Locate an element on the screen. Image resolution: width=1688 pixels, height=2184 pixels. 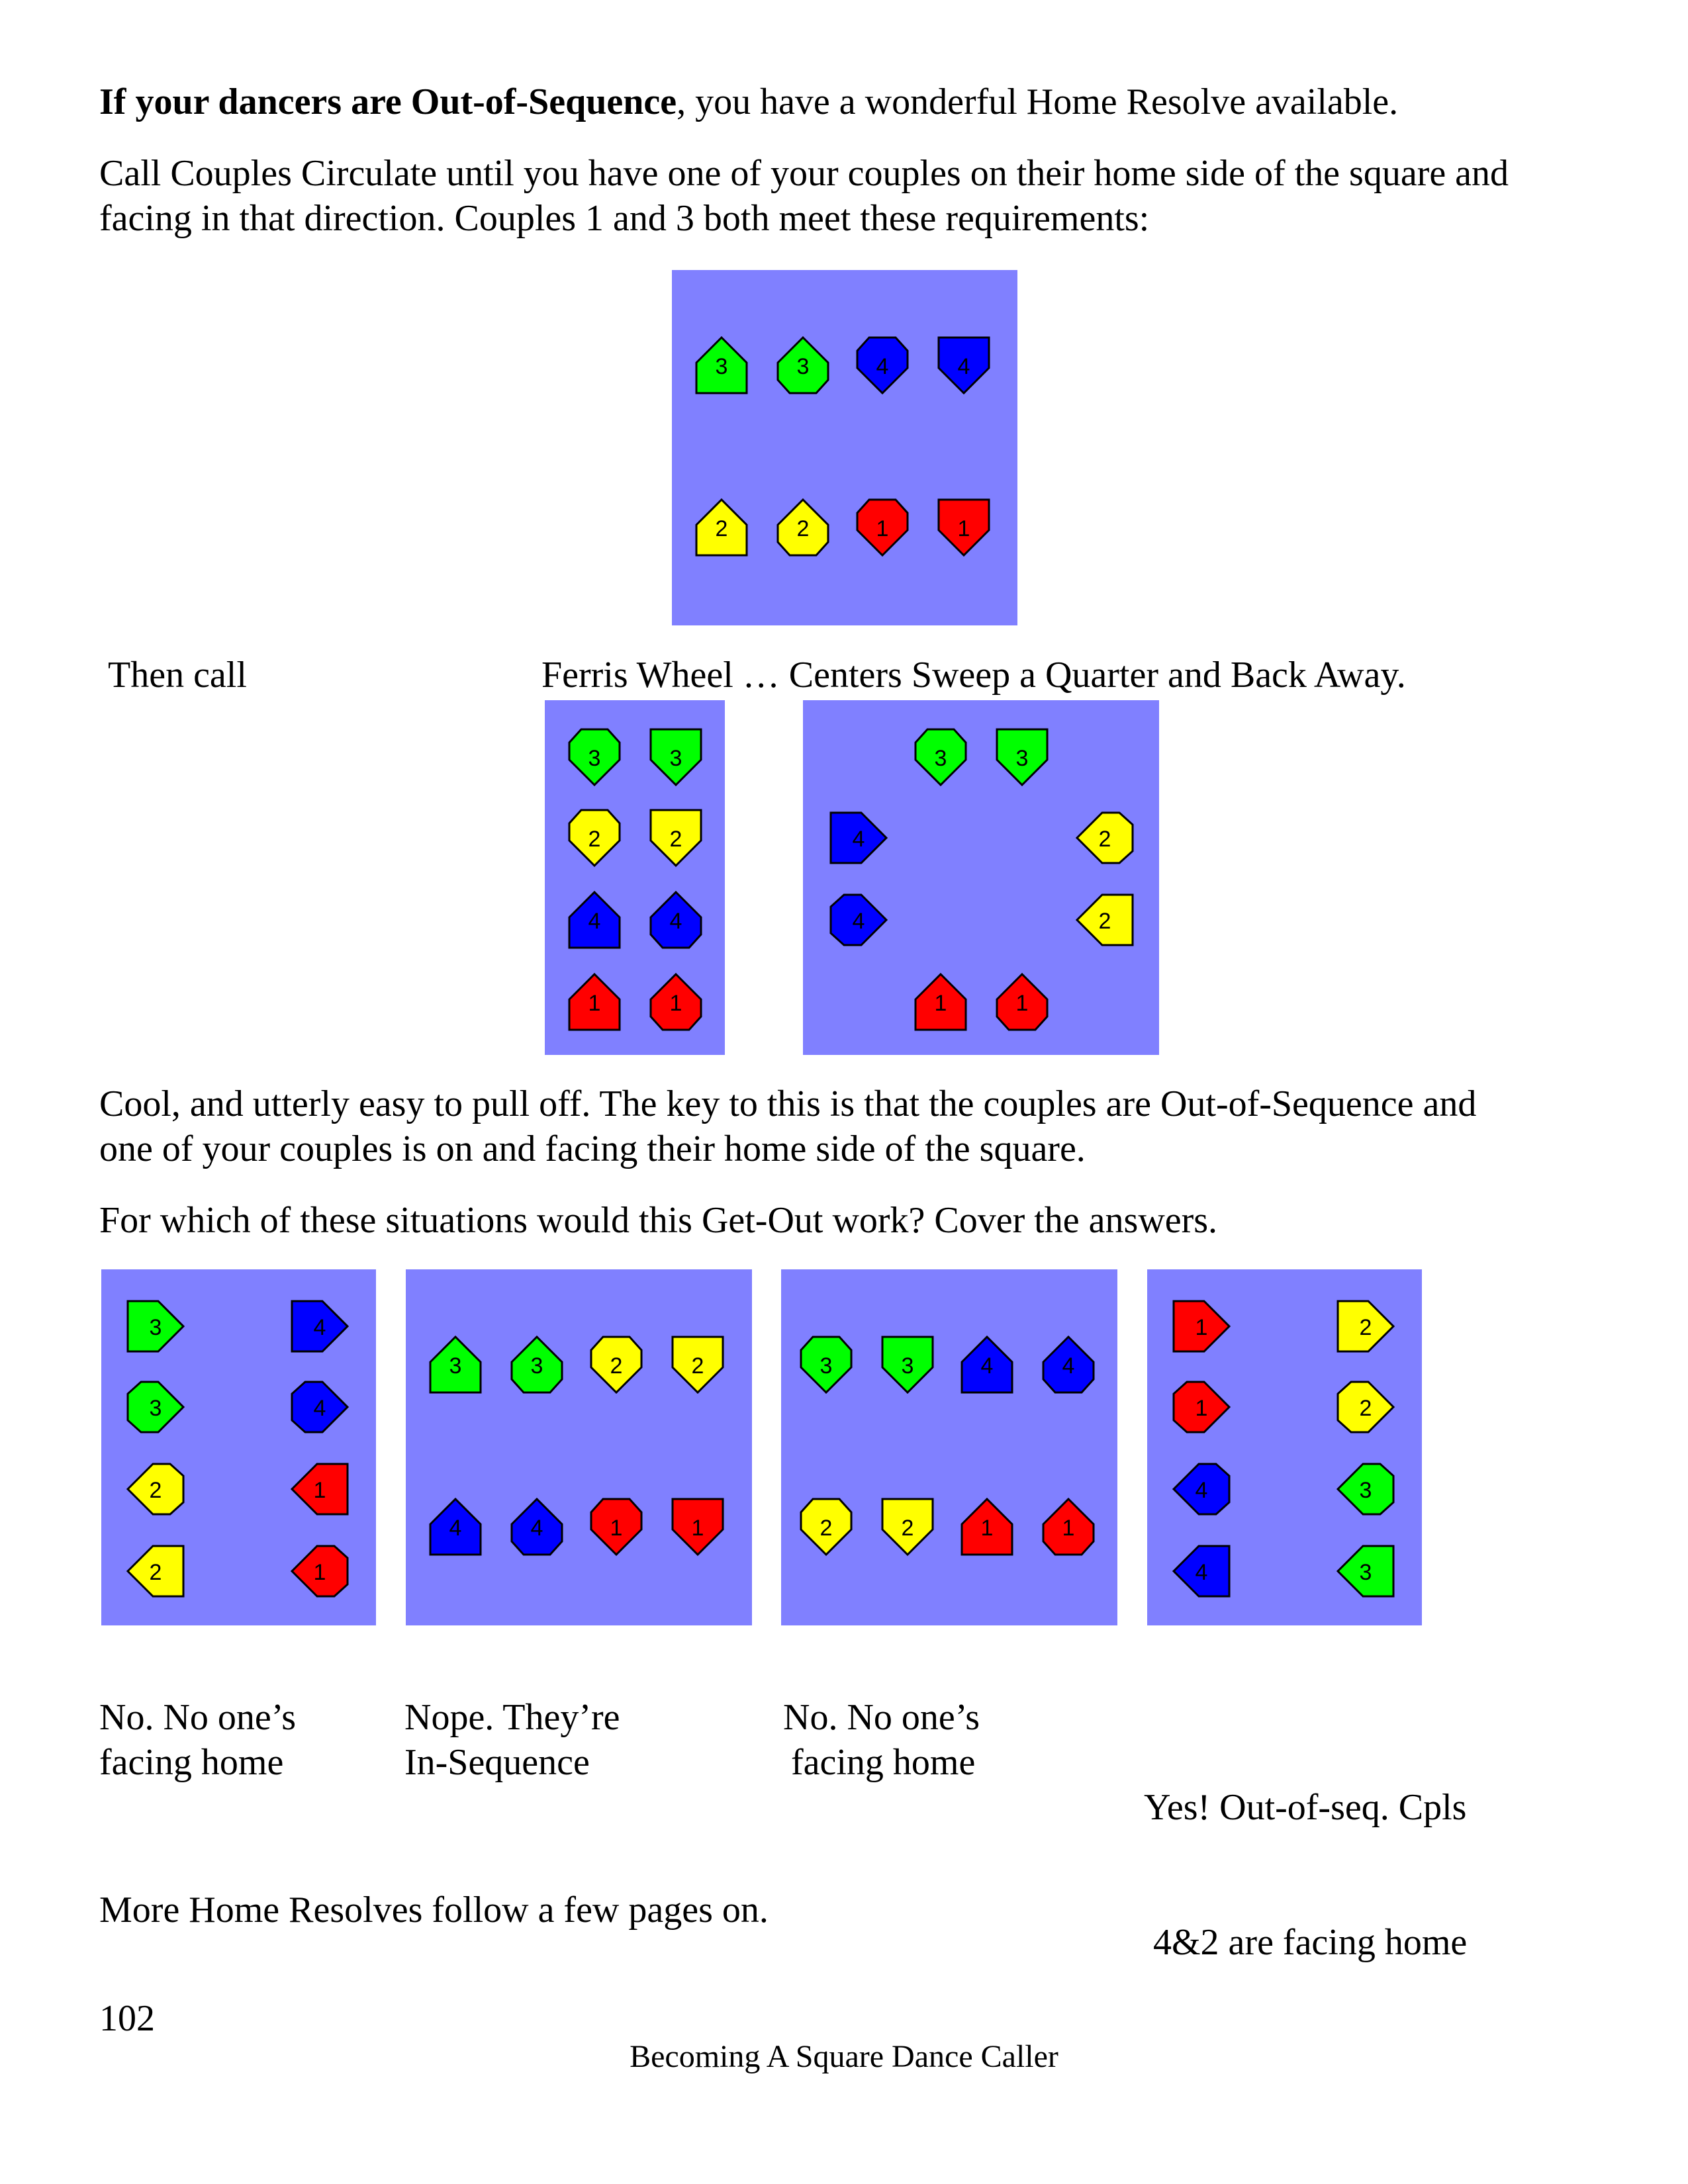
sweep-back-away-diagram: 3 3 4 4 2 2 1 1 is located at coordinates (981, 877).